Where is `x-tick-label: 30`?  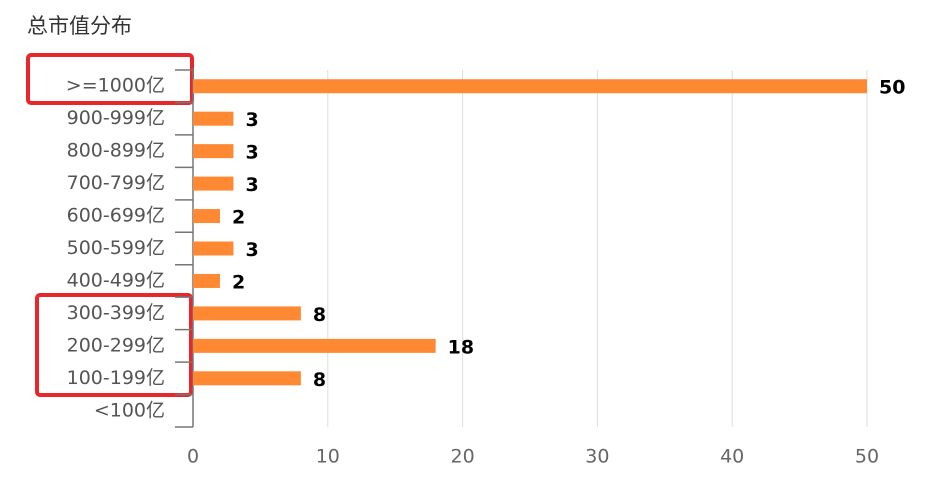
x-tick-label: 30 is located at coordinates (597, 457).